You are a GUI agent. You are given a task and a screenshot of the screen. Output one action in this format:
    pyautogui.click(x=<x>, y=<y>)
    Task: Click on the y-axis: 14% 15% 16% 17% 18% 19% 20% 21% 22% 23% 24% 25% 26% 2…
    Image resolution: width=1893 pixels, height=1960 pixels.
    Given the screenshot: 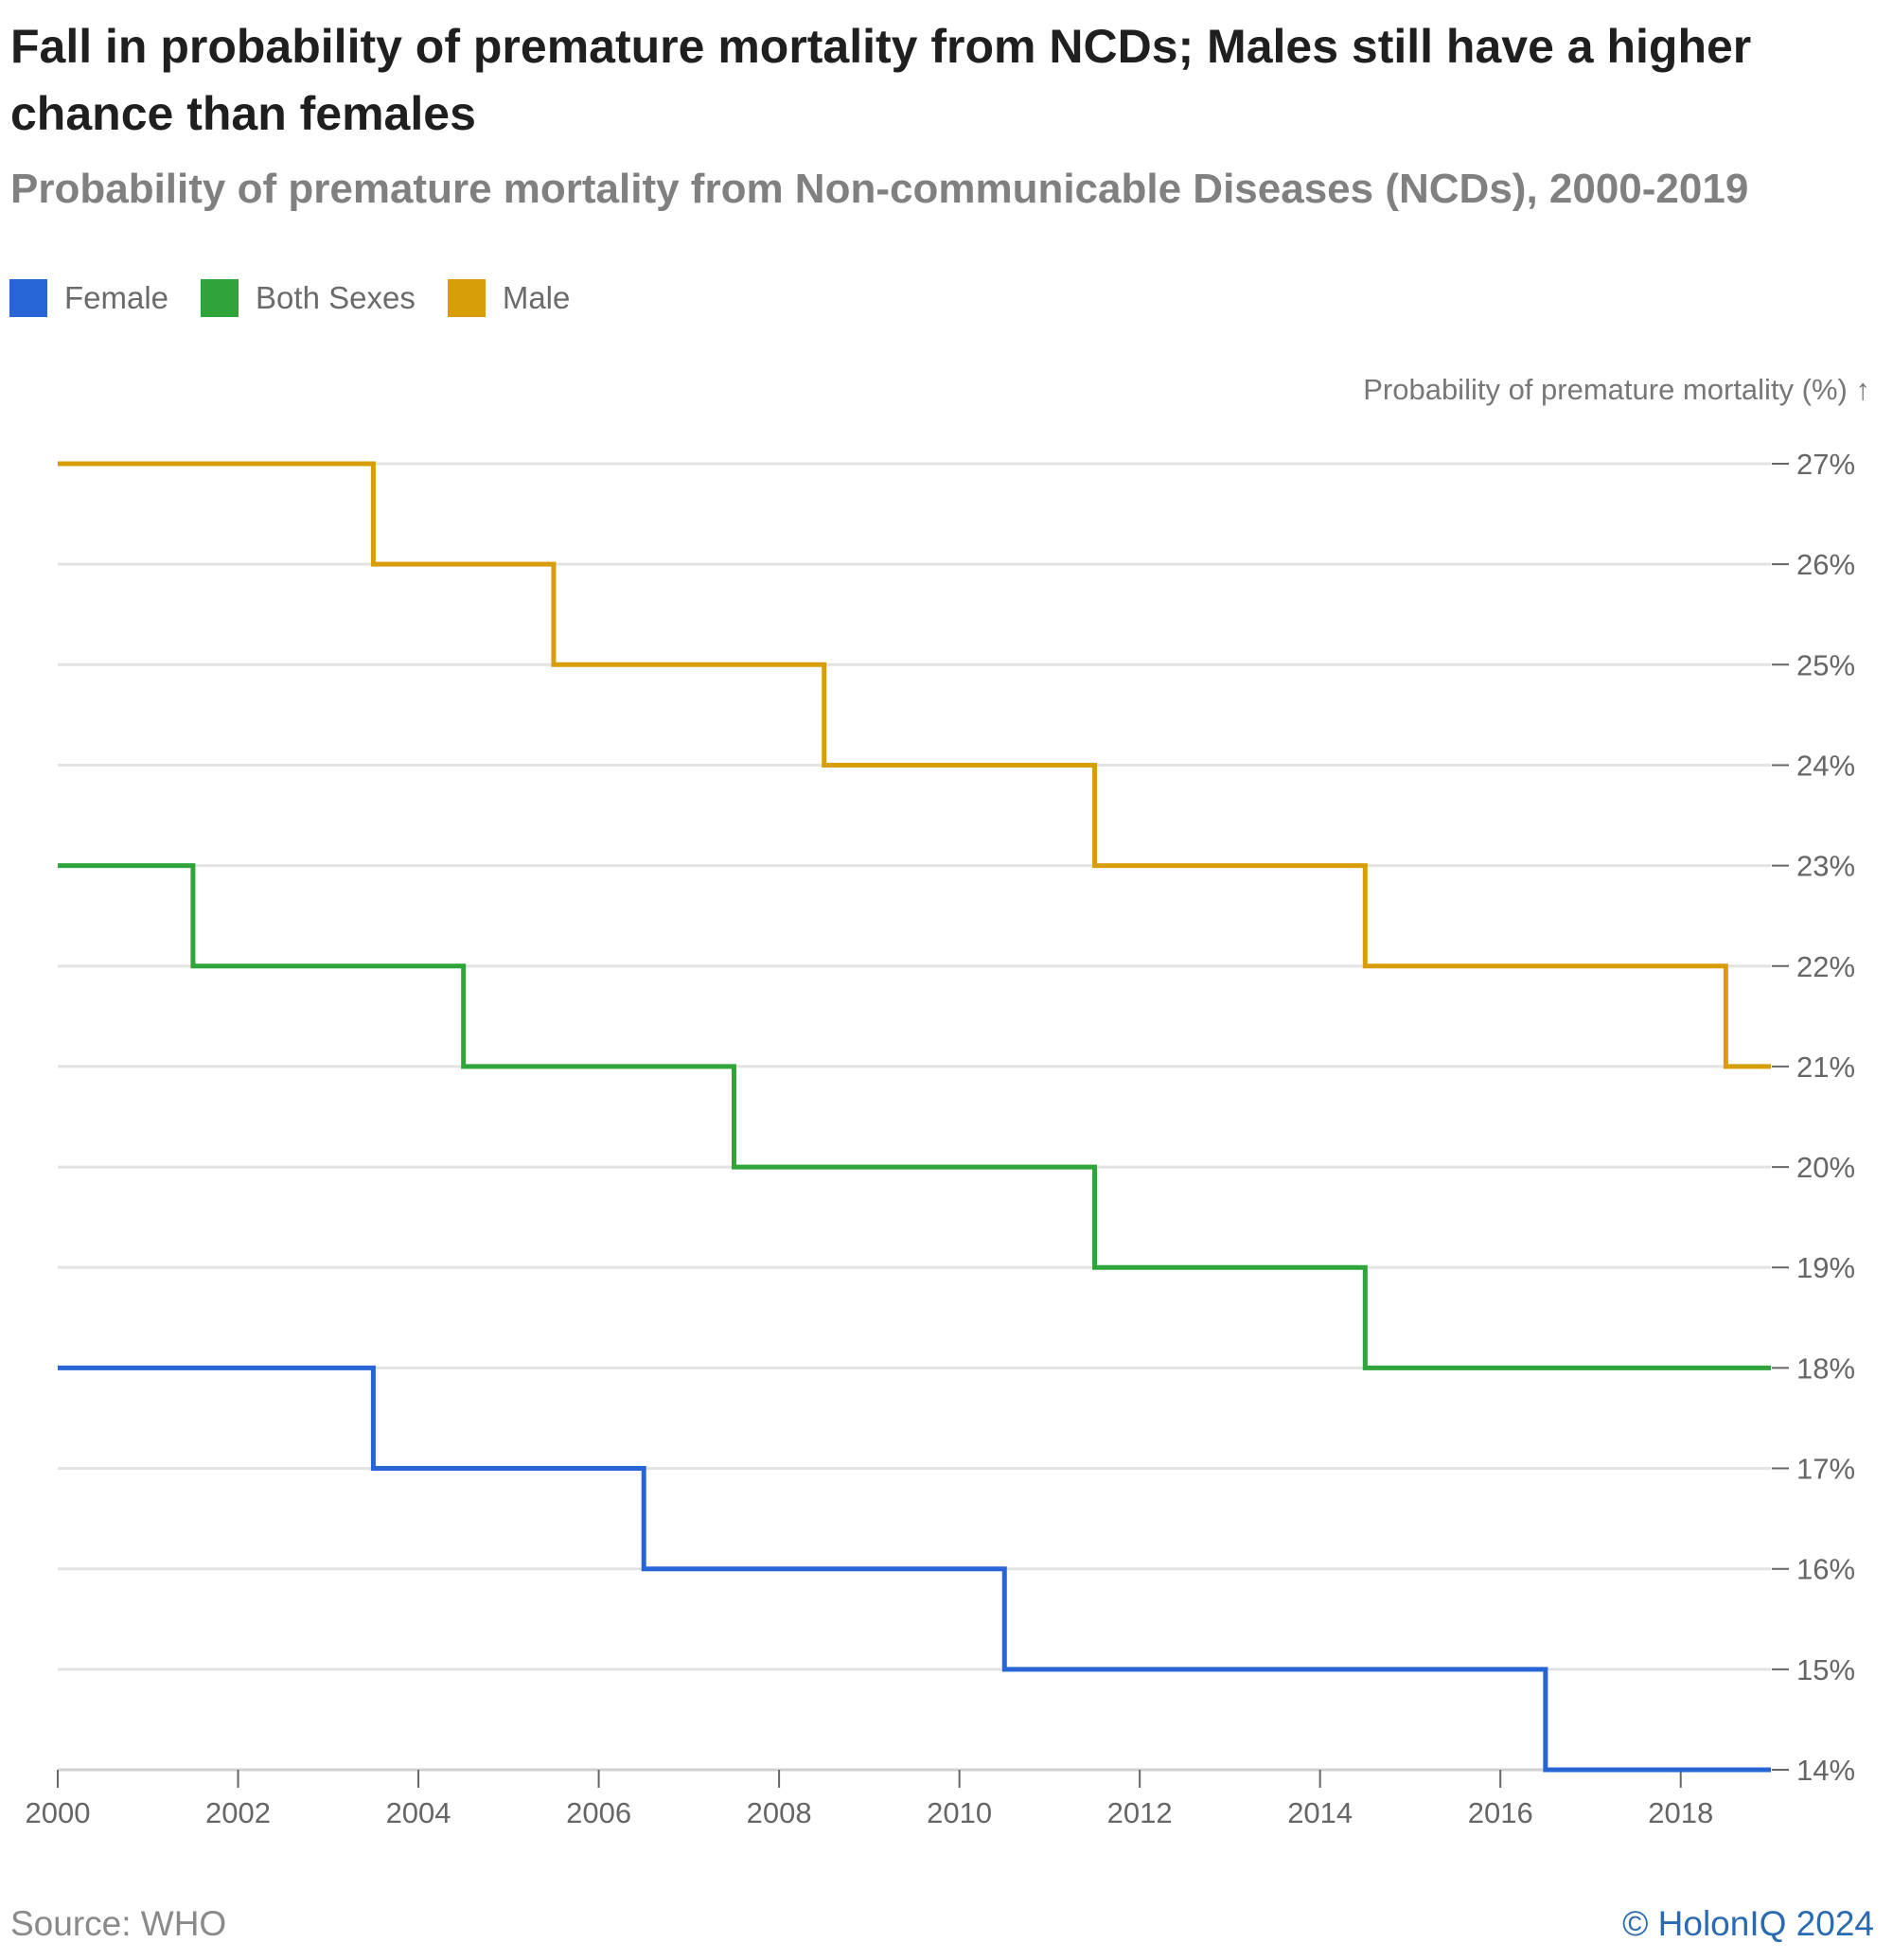 What is the action you would take?
    pyautogui.click(x=1814, y=1117)
    